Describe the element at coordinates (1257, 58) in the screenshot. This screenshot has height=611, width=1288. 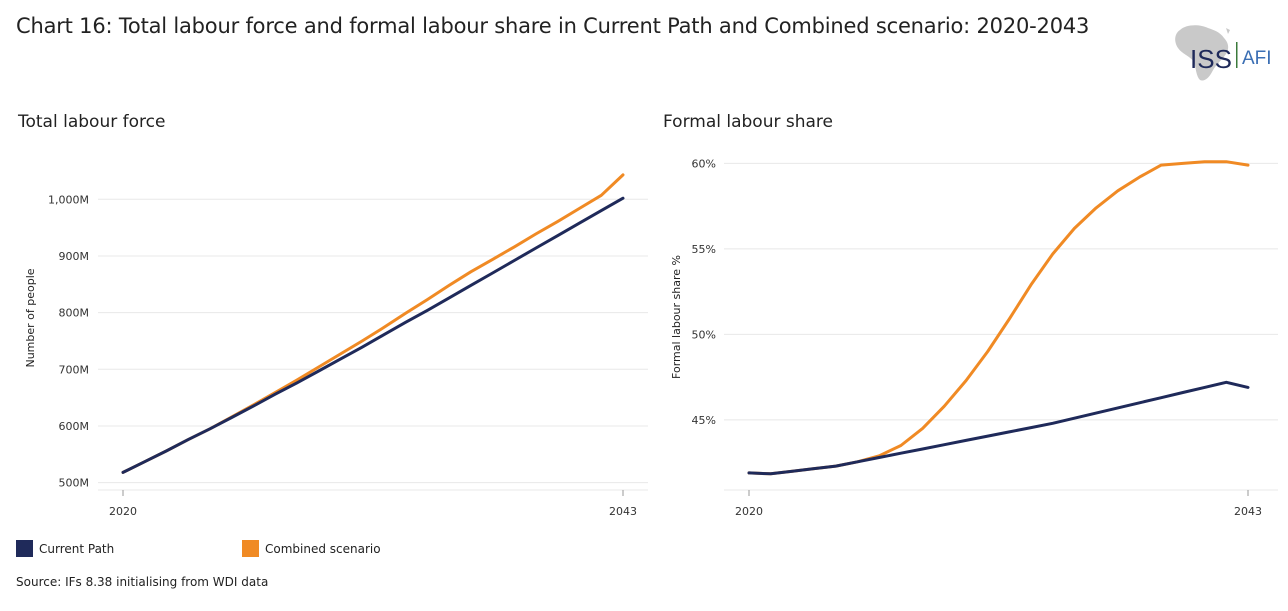
I see `logo-afi-text: AFI` at that location.